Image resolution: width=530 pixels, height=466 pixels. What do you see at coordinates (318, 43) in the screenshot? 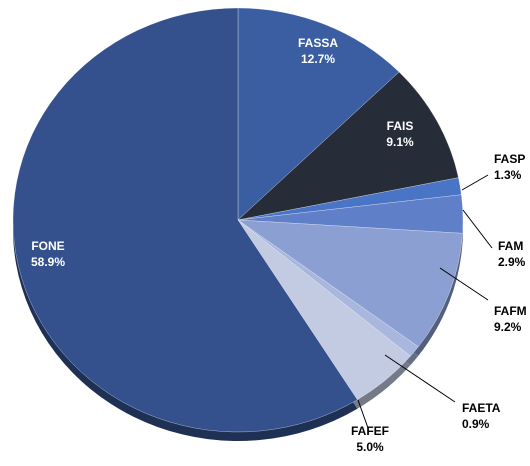
I see `slice-label: FASSA` at bounding box center [318, 43].